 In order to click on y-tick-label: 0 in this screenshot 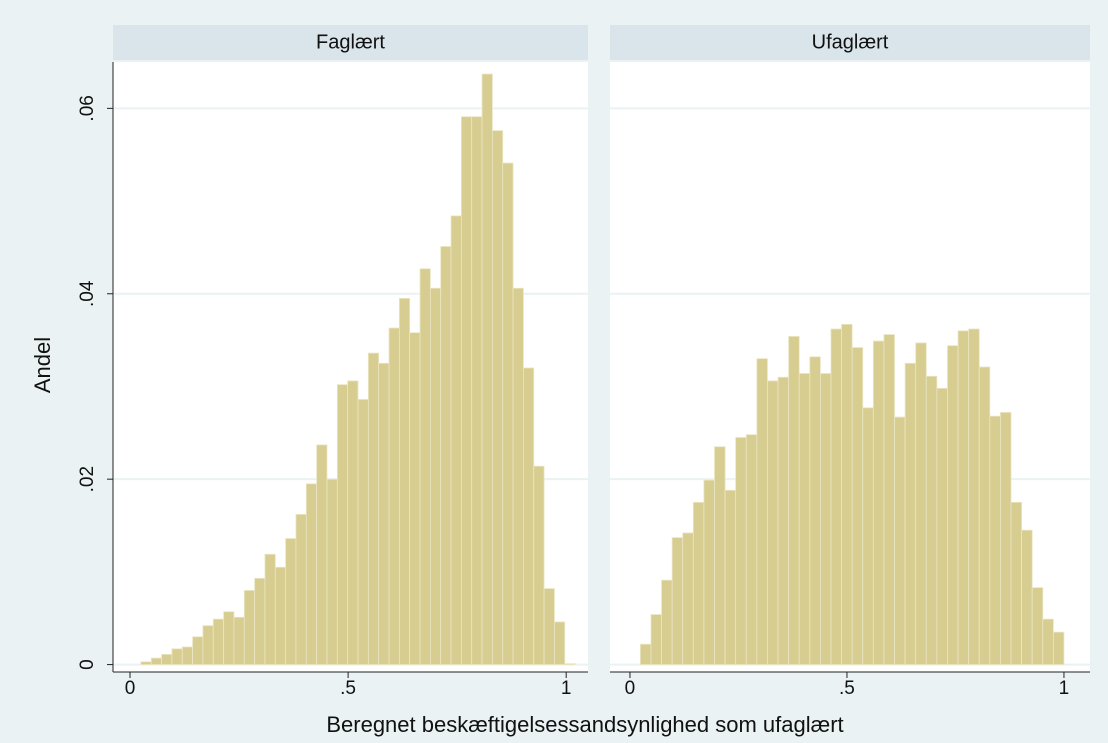, I will do `click(87, 664)`.